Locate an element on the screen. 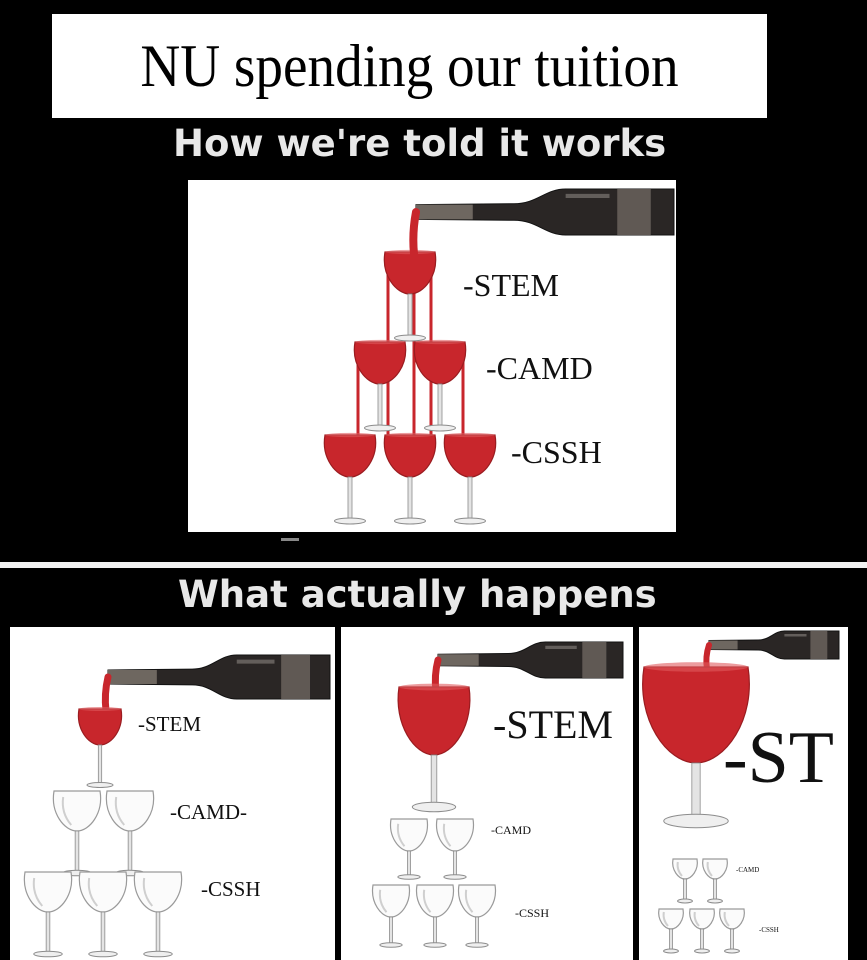 The width and height of the screenshot is (867, 960). told-label-stem: -STEM is located at coordinates (511, 285).